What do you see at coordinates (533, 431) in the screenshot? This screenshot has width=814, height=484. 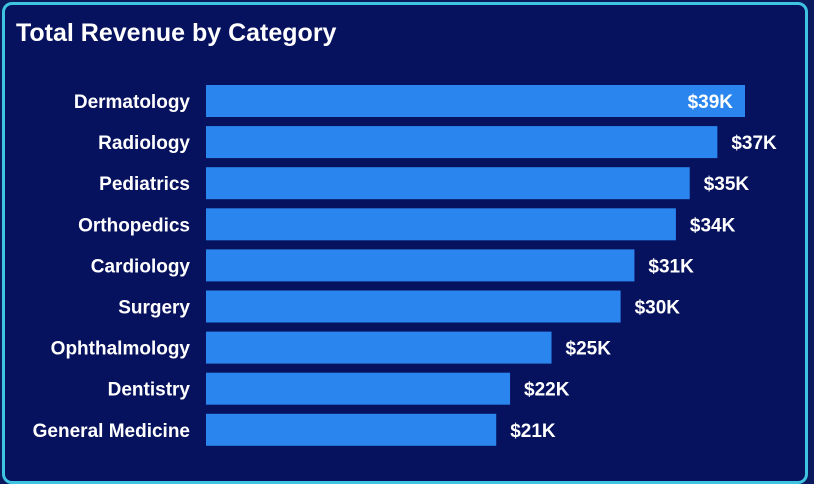 I see `data-label: $21K` at bounding box center [533, 431].